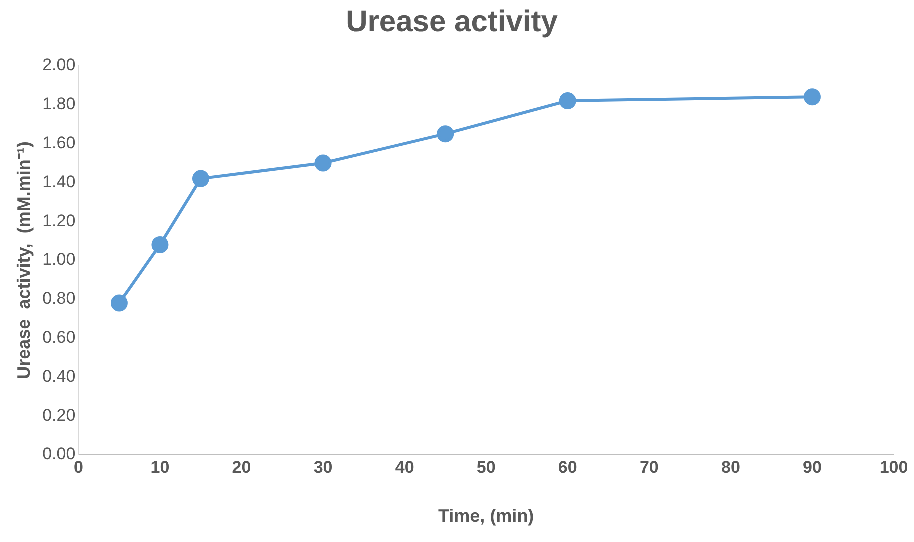  What do you see at coordinates (59, 454) in the screenshot?
I see `y-tick-label: 0.00` at bounding box center [59, 454].